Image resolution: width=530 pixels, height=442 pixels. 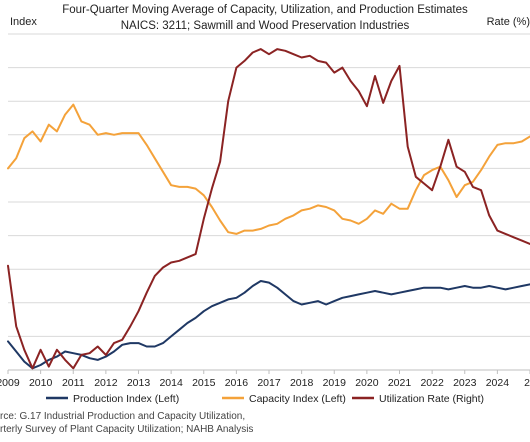 What do you see at coordinates (41, 383) in the screenshot?
I see `x-tick-label: 2010` at bounding box center [41, 383].